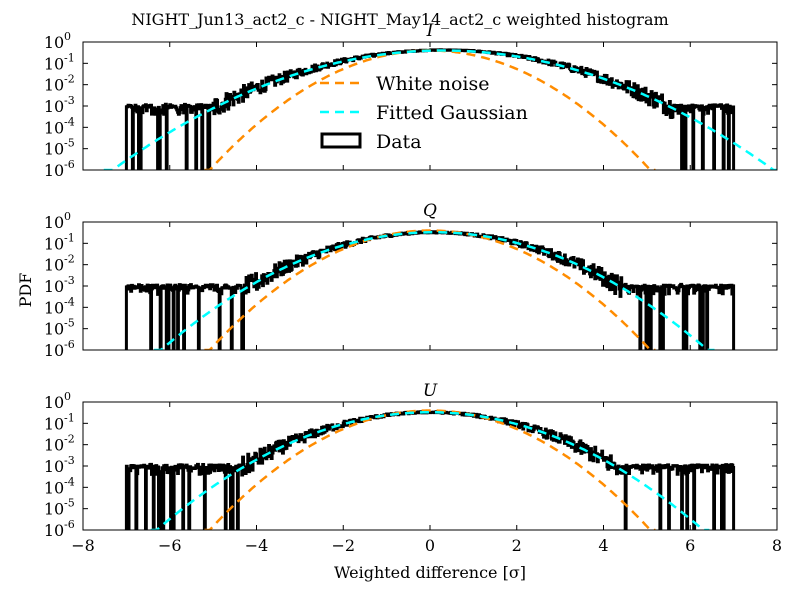  I want to click on x-tick-label: −4, so click(257, 545).